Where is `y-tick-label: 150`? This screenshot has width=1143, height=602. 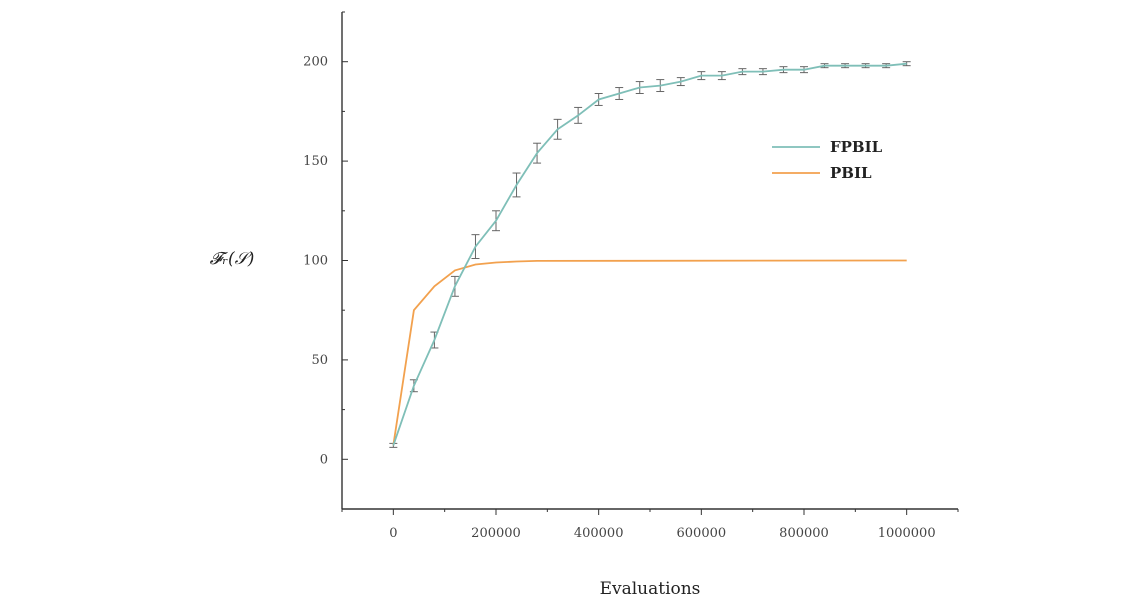 y-tick-label: 150 is located at coordinates (315, 161).